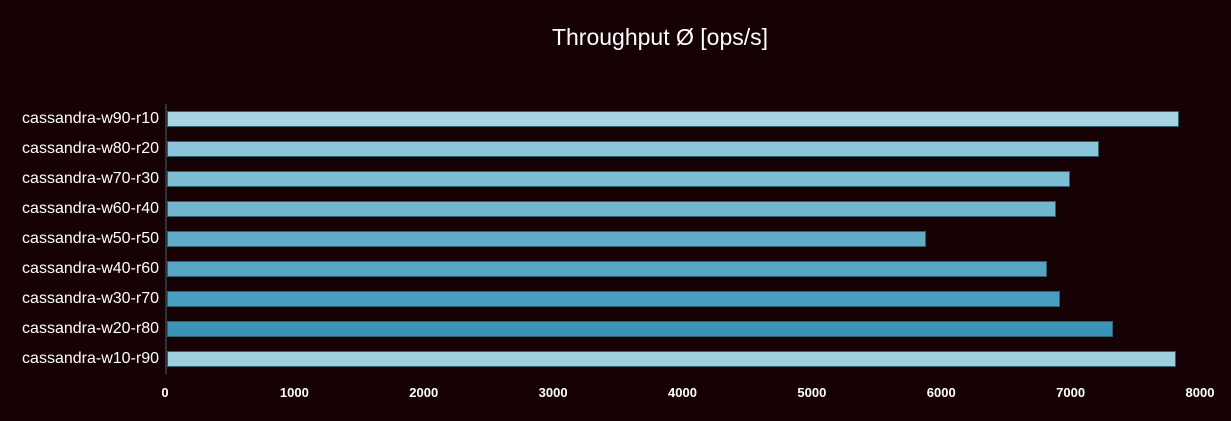 The image size is (1231, 421). What do you see at coordinates (90, 358) in the screenshot?
I see `category-label: cassandra-w10-r90` at bounding box center [90, 358].